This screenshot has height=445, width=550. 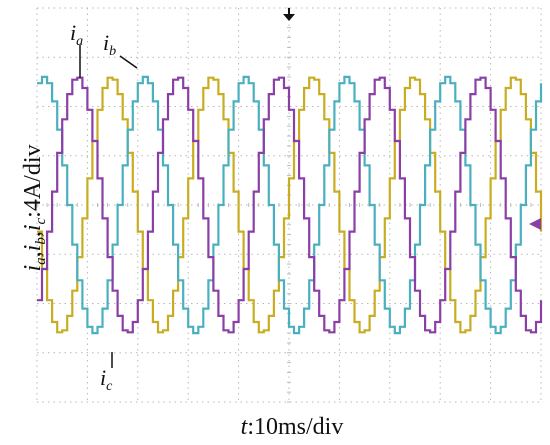 I want to click on y-axis-unit: :4A/div, so click(x=33, y=180).